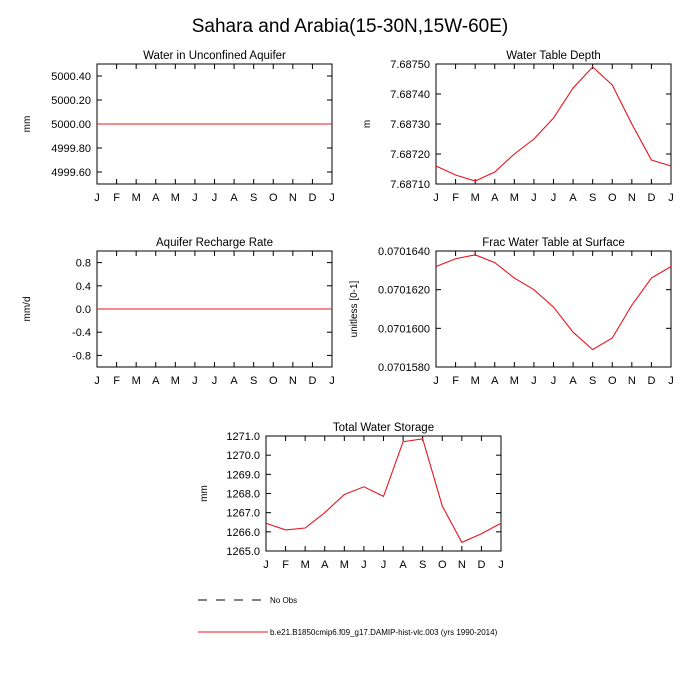 The width and height of the screenshot is (700, 700). Describe the element at coordinates (283, 600) in the screenshot. I see `legend-obs-label: No Obs` at that location.